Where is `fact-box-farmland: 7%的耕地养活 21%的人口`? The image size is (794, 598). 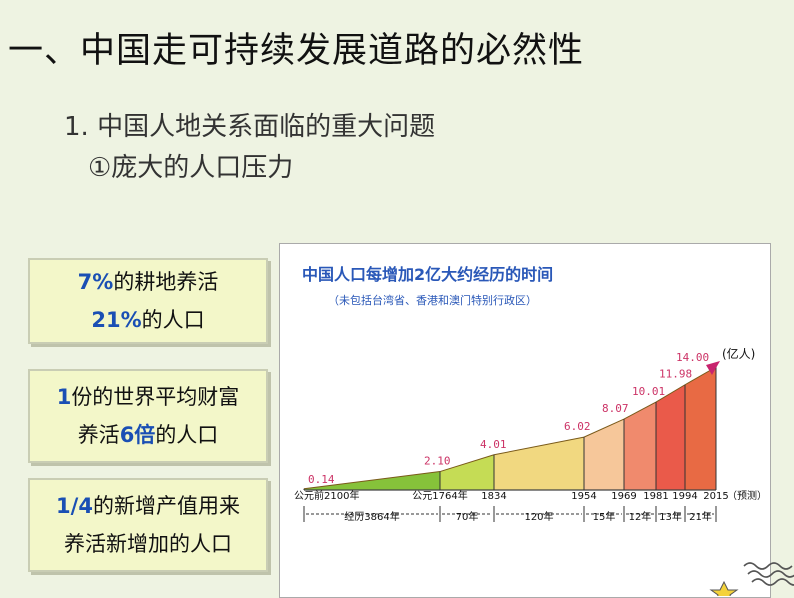 fact-box-farmland: 7%的耕地养活 21%的人口 is located at coordinates (148, 301).